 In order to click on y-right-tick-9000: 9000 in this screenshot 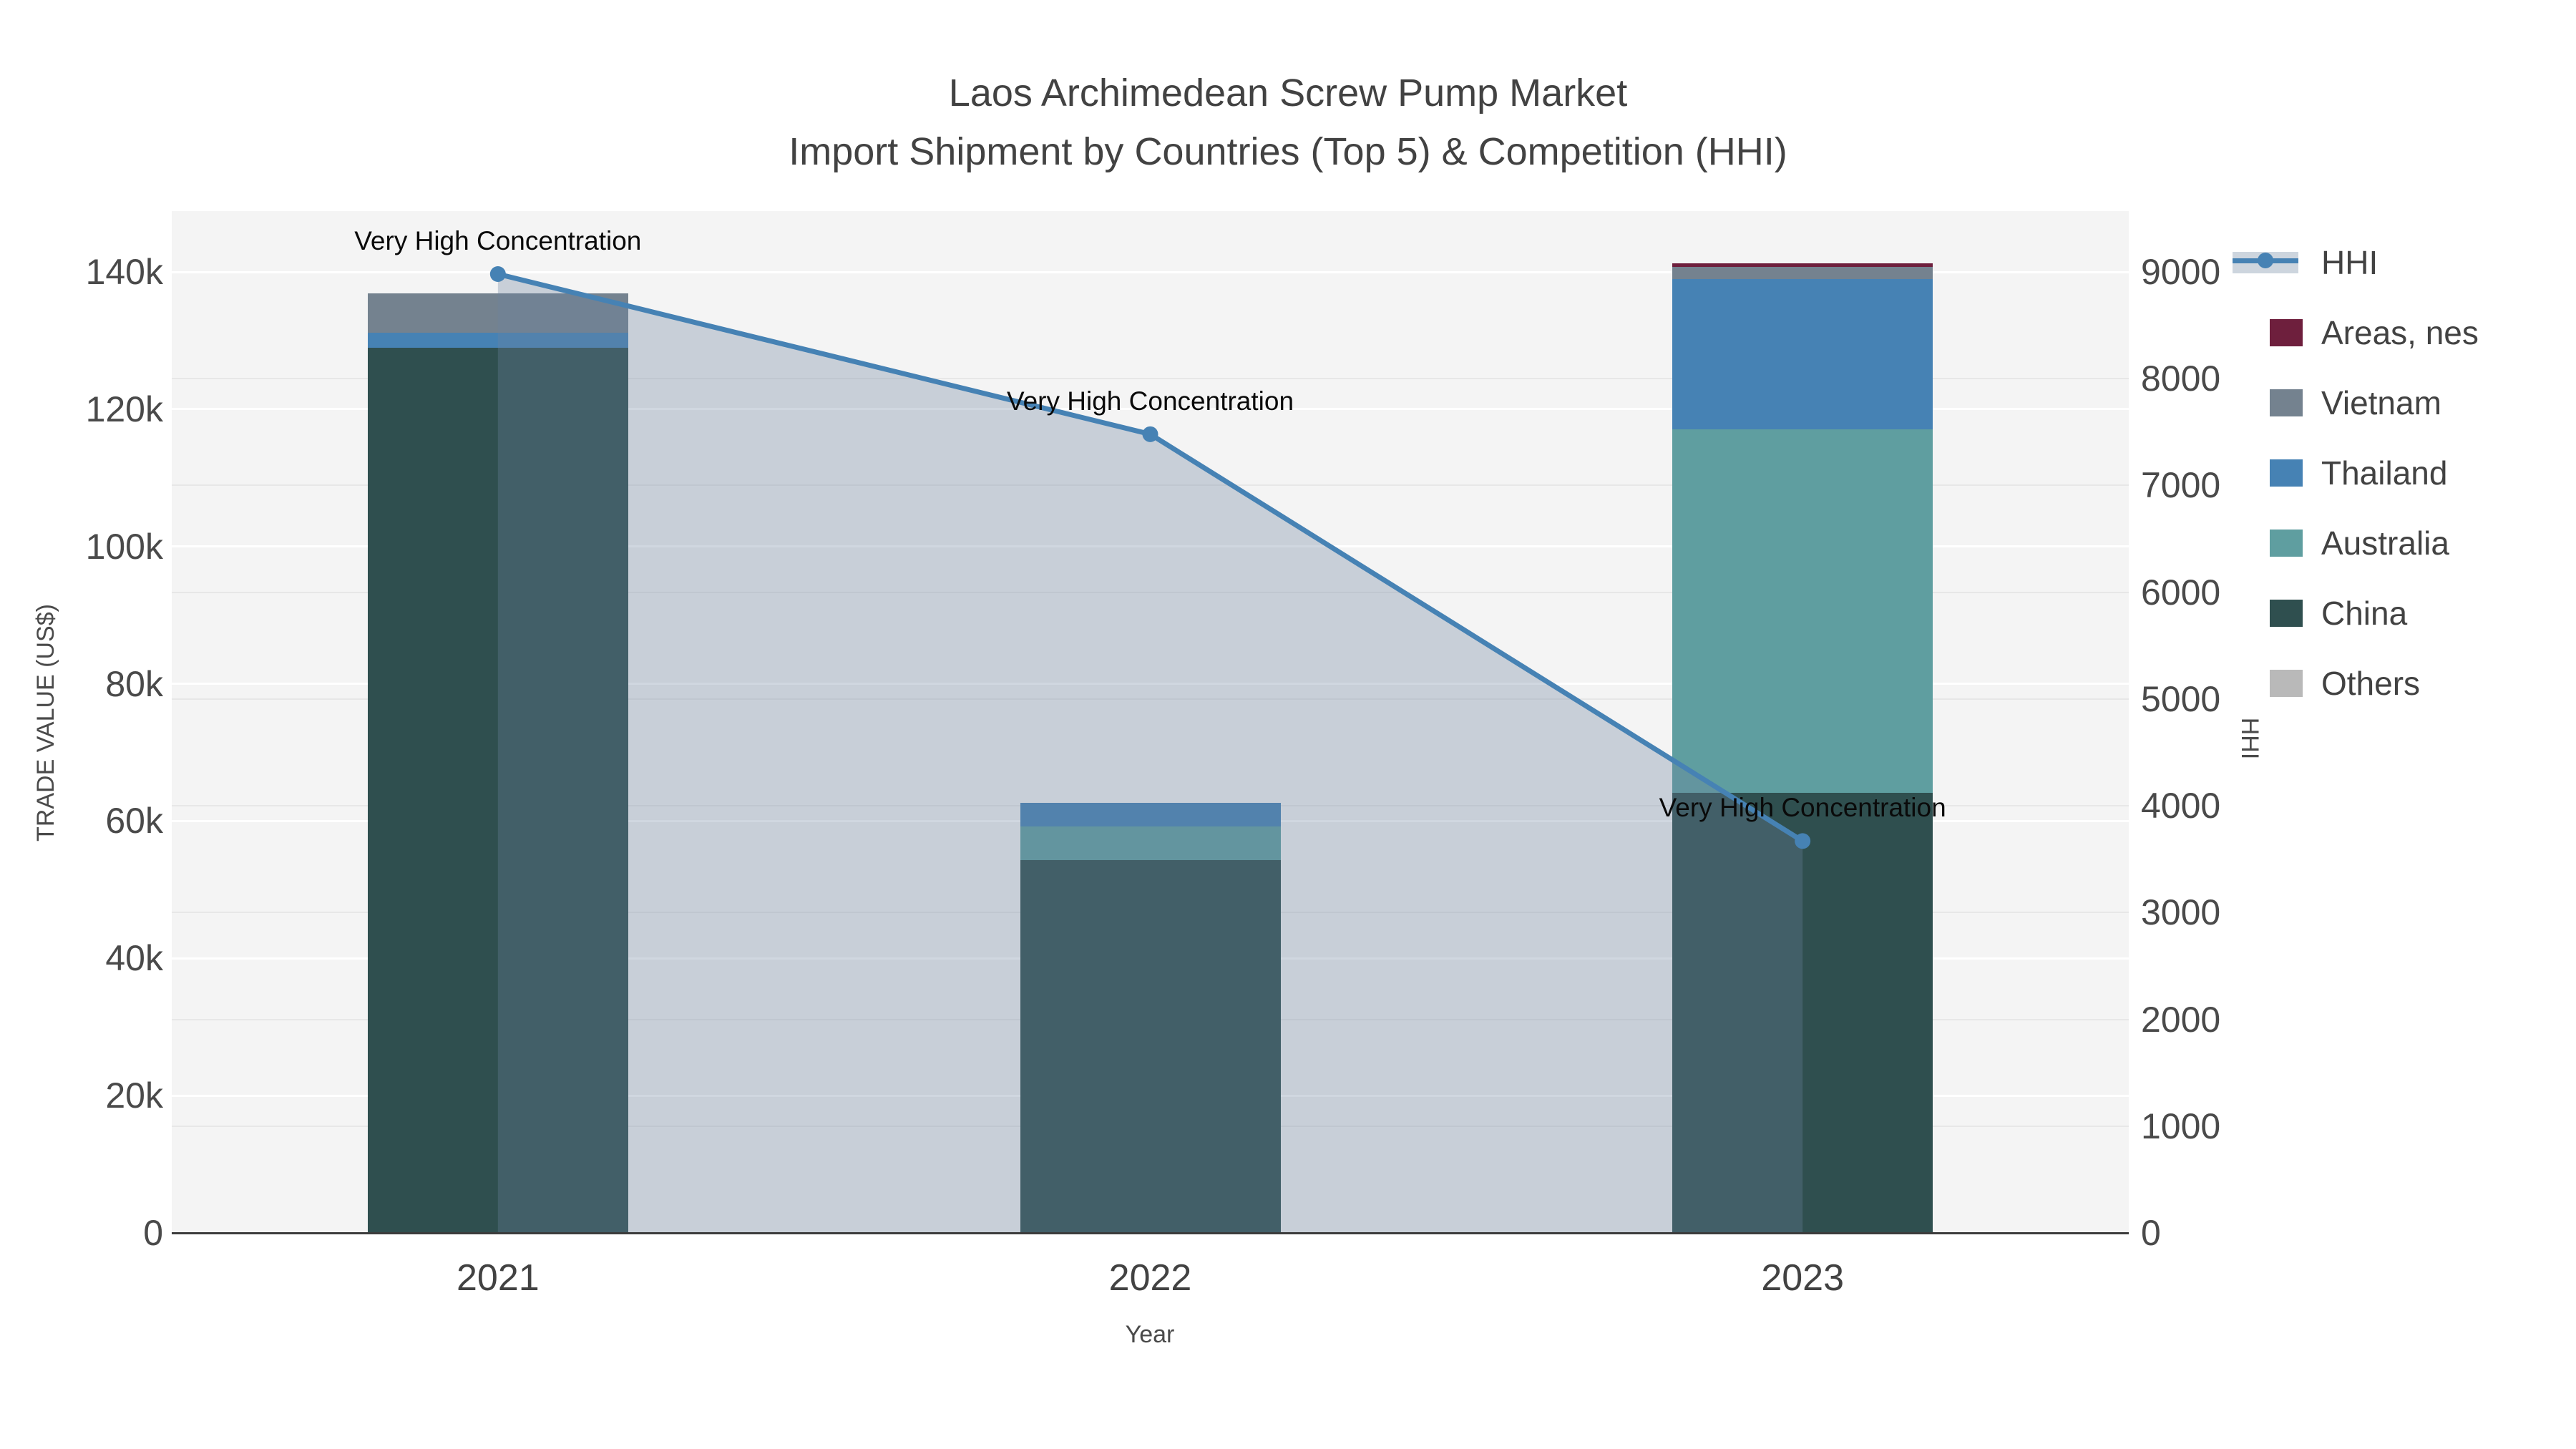, I will do `click(2181, 272)`.